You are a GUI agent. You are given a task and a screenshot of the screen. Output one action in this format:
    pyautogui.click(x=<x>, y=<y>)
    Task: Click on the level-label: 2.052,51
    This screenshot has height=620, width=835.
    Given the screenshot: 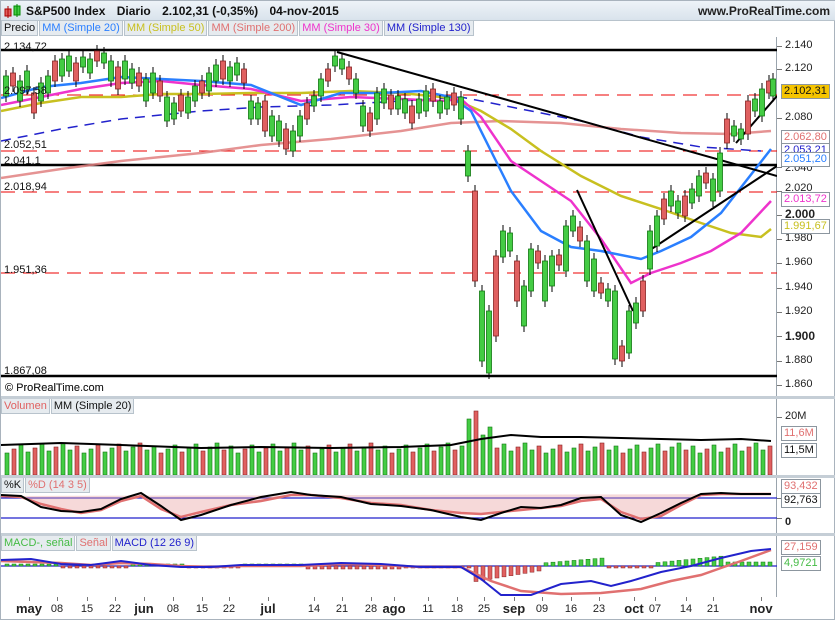 What is the action you would take?
    pyautogui.click(x=25, y=145)
    